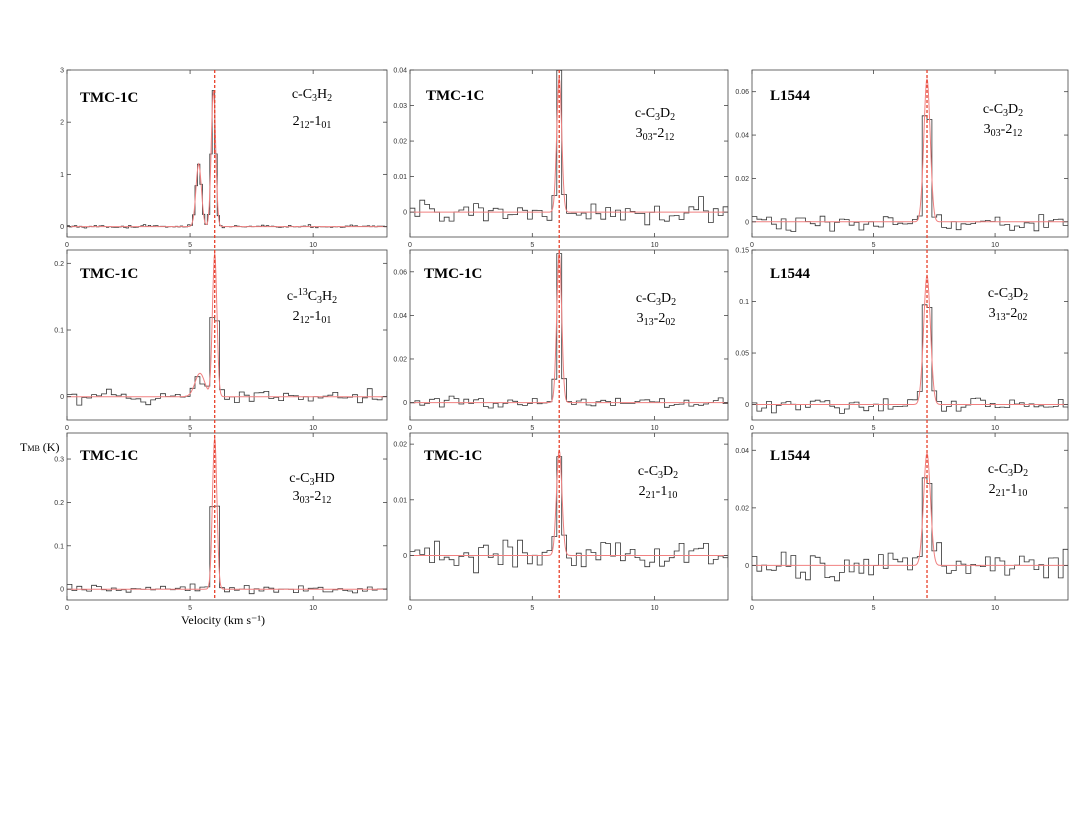 Image resolution: width=1090 pixels, height=817 pixels. What do you see at coordinates (62, 175) in the screenshot?
I see `y-tick-label: 1` at bounding box center [62, 175].